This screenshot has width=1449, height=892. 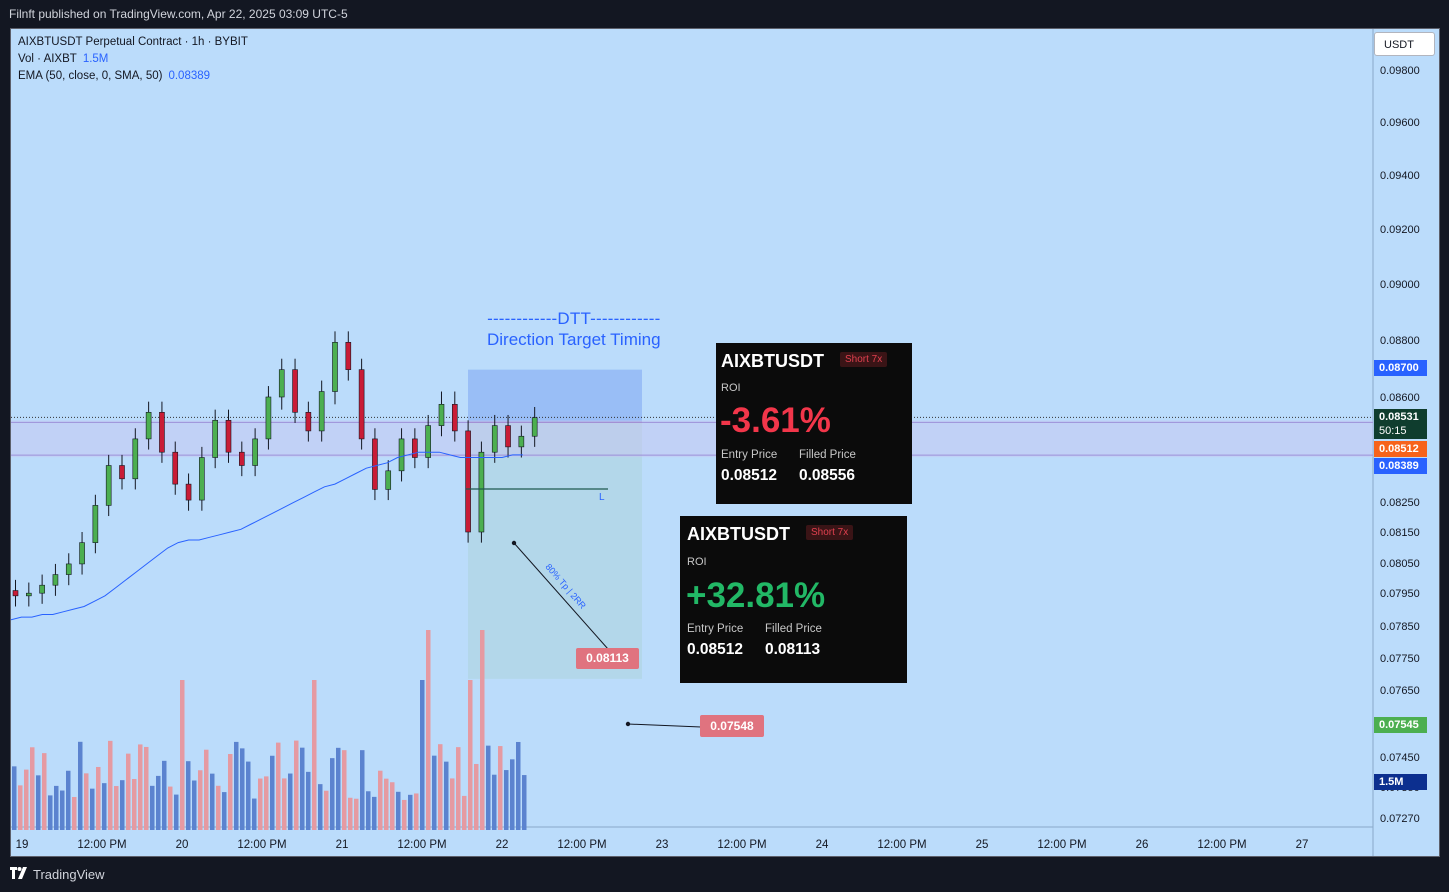 I want to click on tp2-anchor, so click(x=628, y=724).